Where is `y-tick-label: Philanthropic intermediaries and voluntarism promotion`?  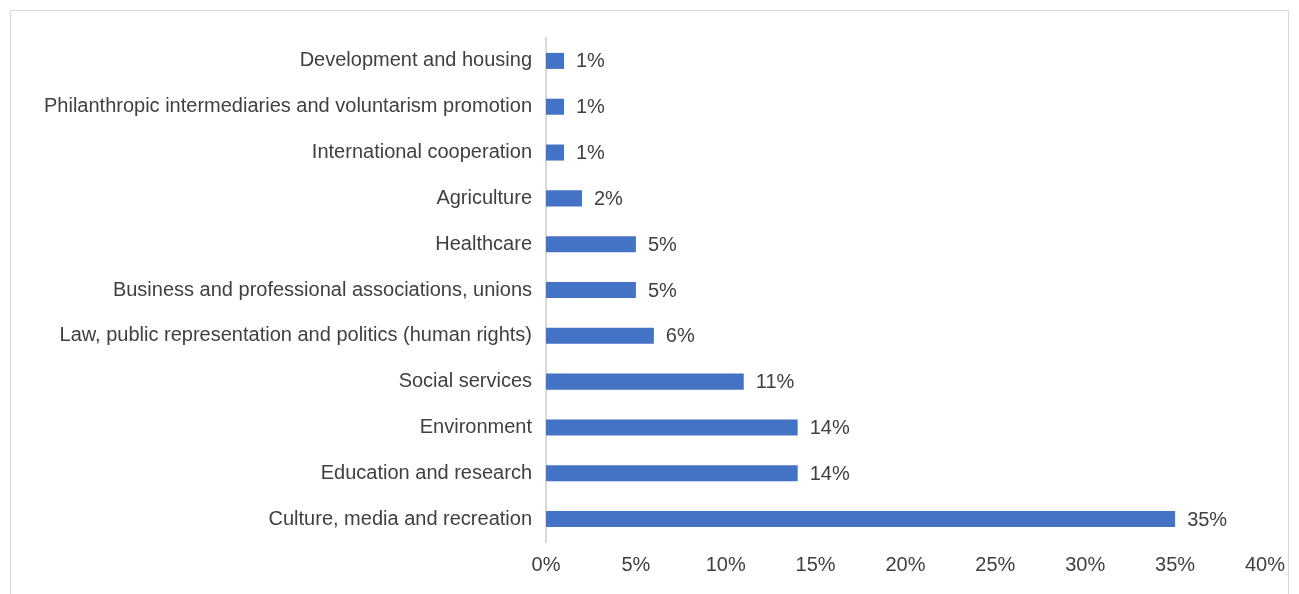 y-tick-label: Philanthropic intermediaries and voluntarism promotion is located at coordinates (288, 105).